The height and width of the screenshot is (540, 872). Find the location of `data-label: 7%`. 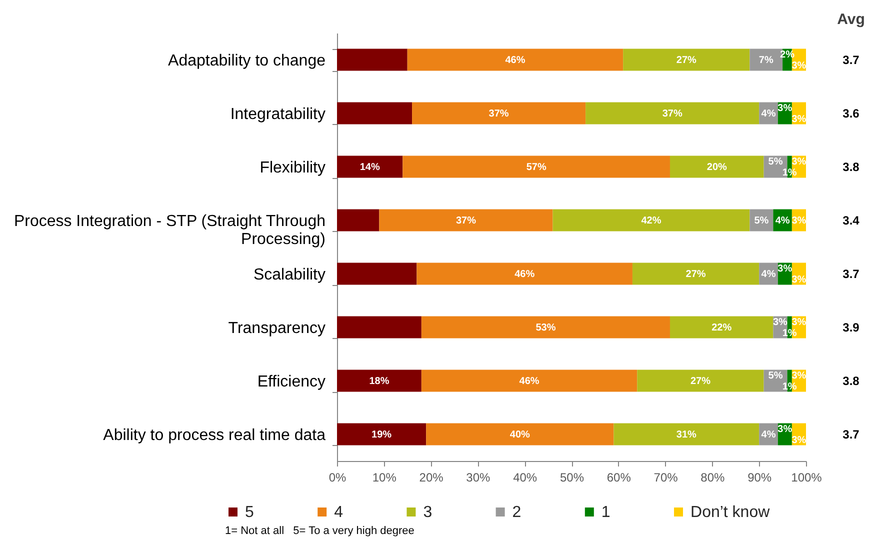

data-label: 7% is located at coordinates (766, 60).